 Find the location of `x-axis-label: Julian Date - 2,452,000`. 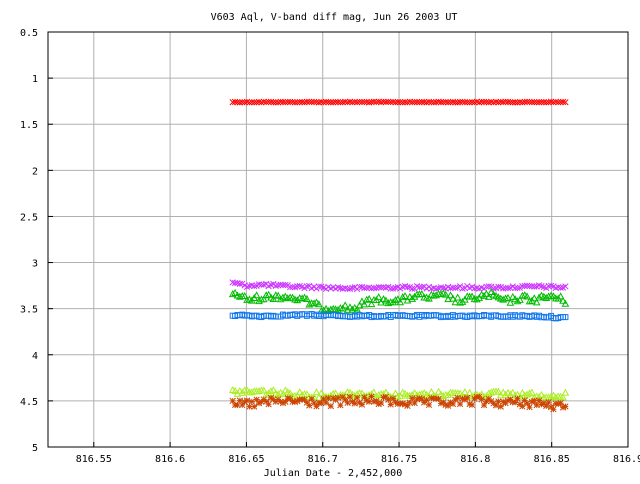

x-axis-label: Julian Date - 2,452,000 is located at coordinates (333, 473).